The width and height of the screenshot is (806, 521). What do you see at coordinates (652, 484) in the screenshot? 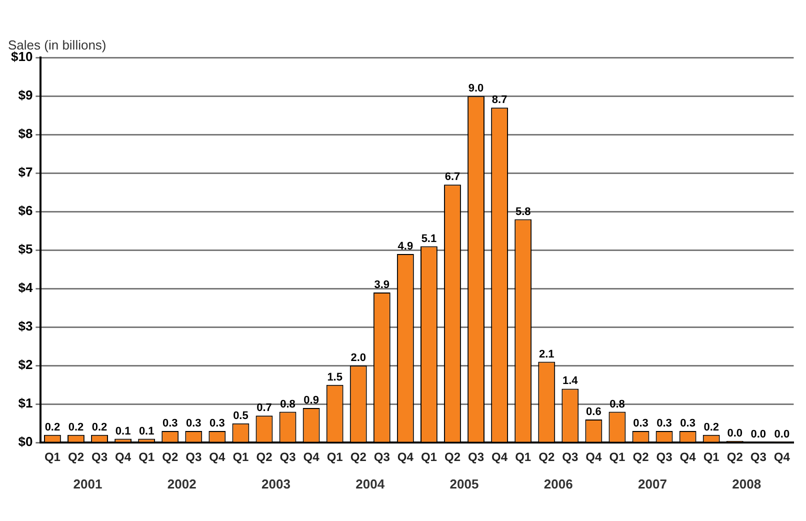
I see `text: 2007` at bounding box center [652, 484].